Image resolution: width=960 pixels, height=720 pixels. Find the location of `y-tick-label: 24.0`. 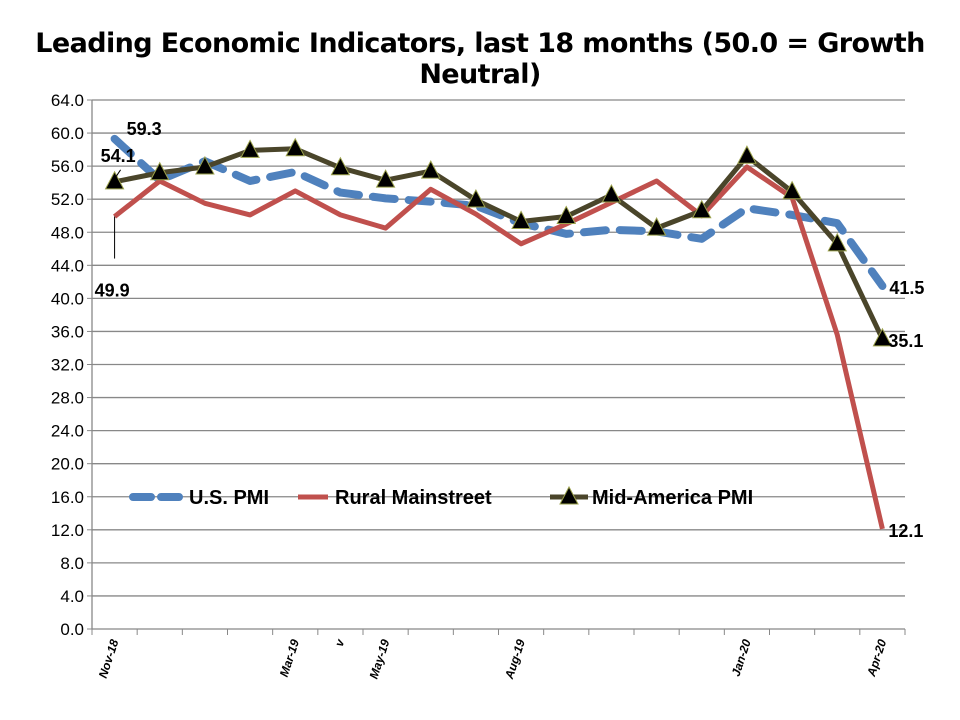

y-tick-label: 24.0 is located at coordinates (67, 431).